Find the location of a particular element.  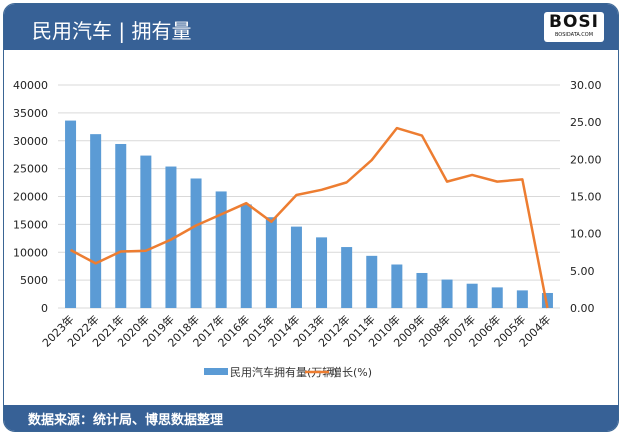

left-tick-label: 20000 is located at coordinates (30, 197).